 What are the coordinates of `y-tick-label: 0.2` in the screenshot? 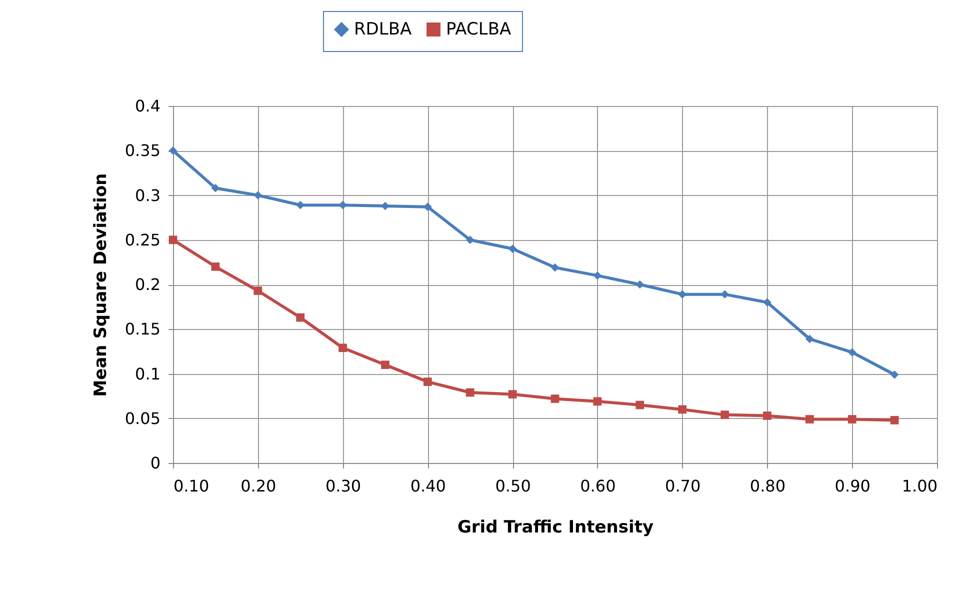 It's located at (147, 284).